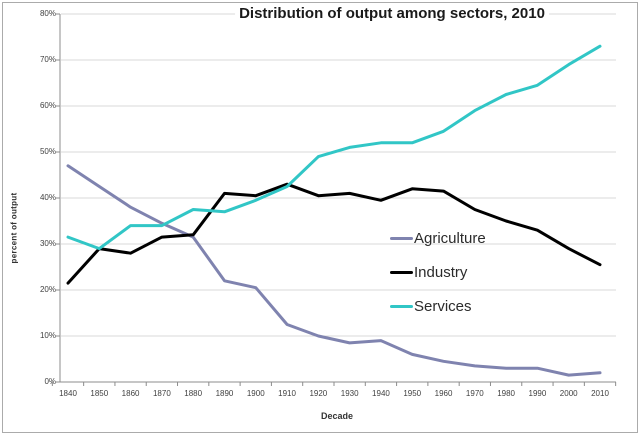 This screenshot has width=640, height=435. What do you see at coordinates (130, 393) in the screenshot?
I see `x-tick-label: 1860` at bounding box center [130, 393].